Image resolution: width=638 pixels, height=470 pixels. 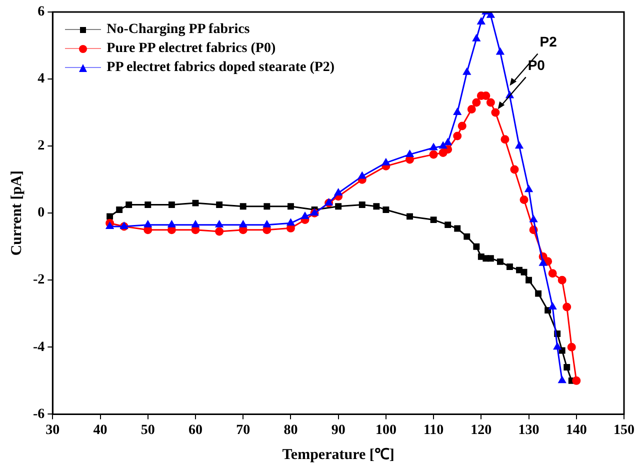 I want to click on y-axis-title: Current [pA], so click(x=16, y=213).